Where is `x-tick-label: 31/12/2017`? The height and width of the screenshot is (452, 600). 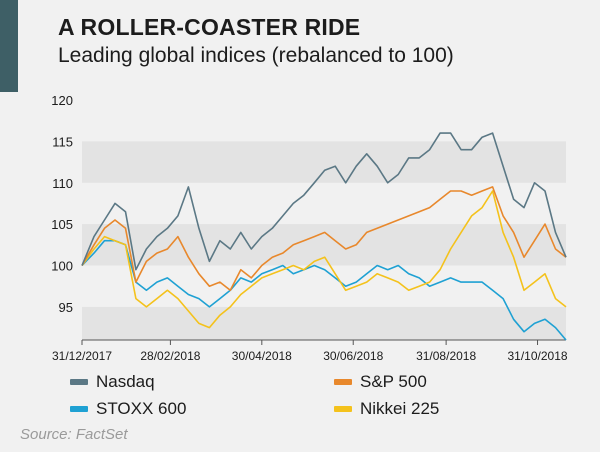
x-tick-label: 31/12/2017 is located at coordinates (82, 356).